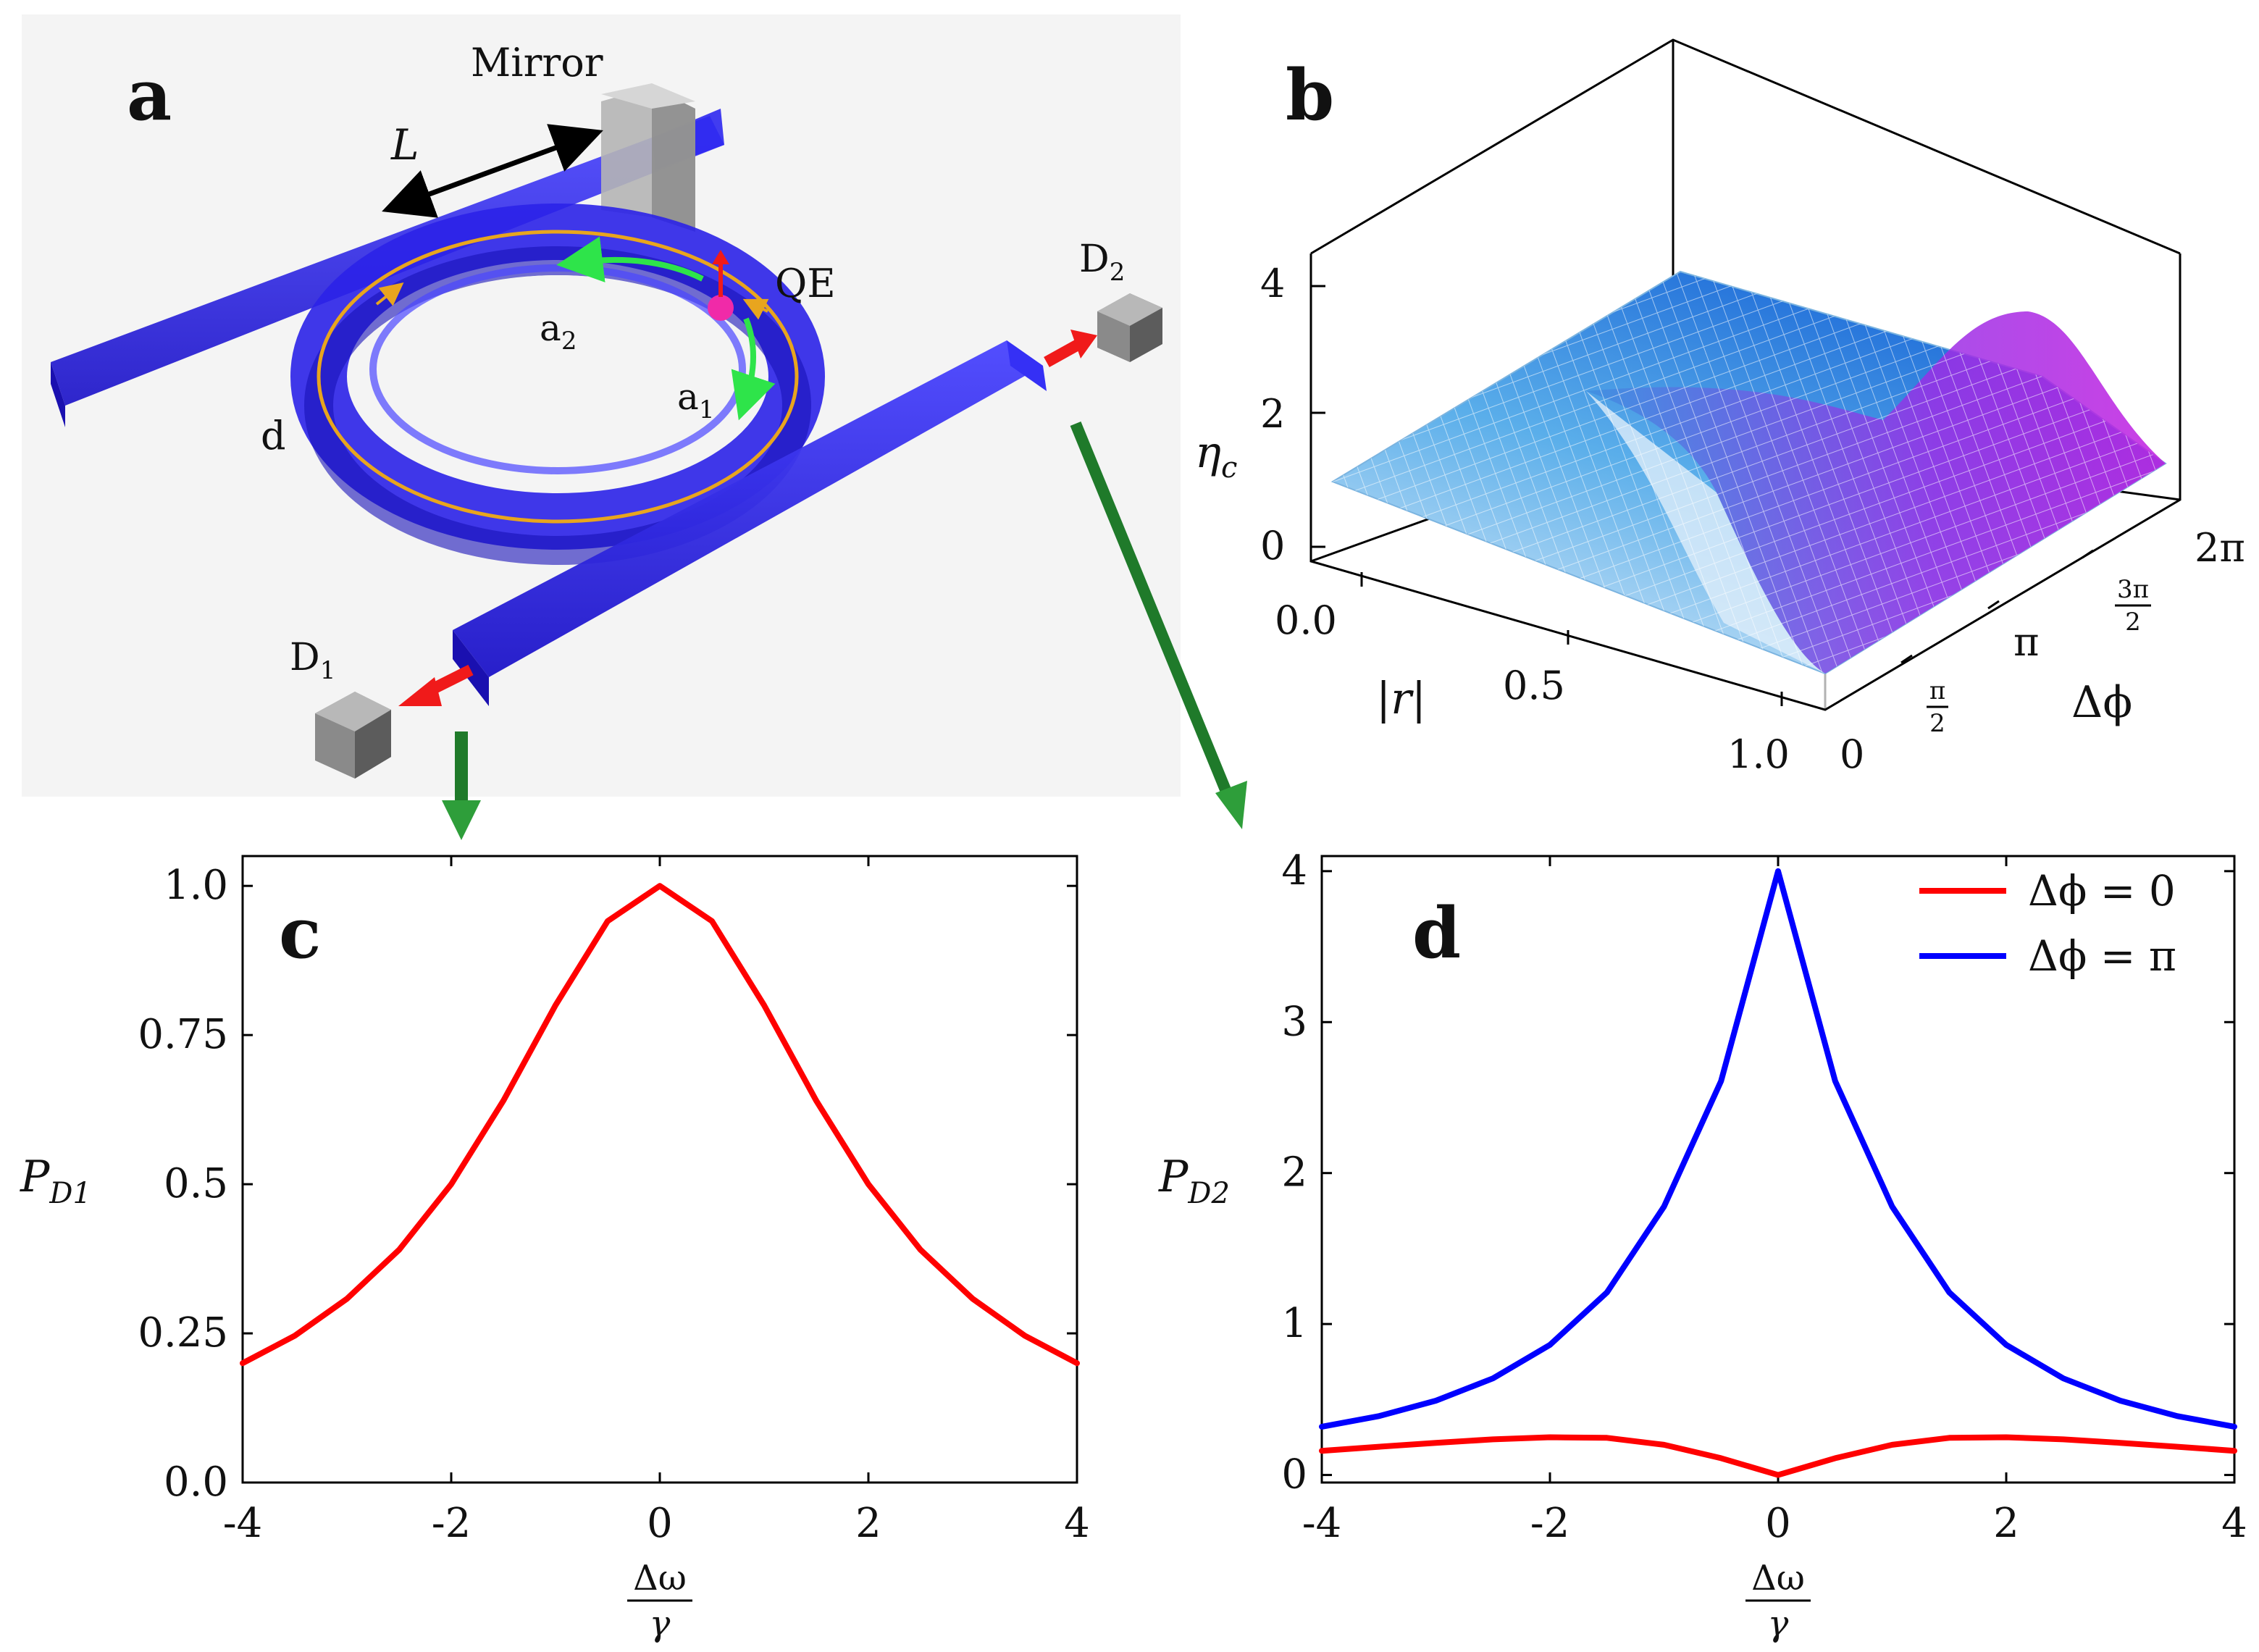 The height and width of the screenshot is (1652, 2259). What do you see at coordinates (149, 95) in the screenshot?
I see `panel-a-label: a` at bounding box center [149, 95].